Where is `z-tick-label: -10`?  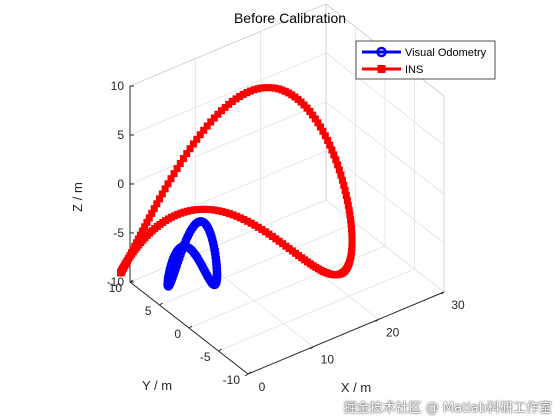
z-tick-label: -10 is located at coordinates (116, 282).